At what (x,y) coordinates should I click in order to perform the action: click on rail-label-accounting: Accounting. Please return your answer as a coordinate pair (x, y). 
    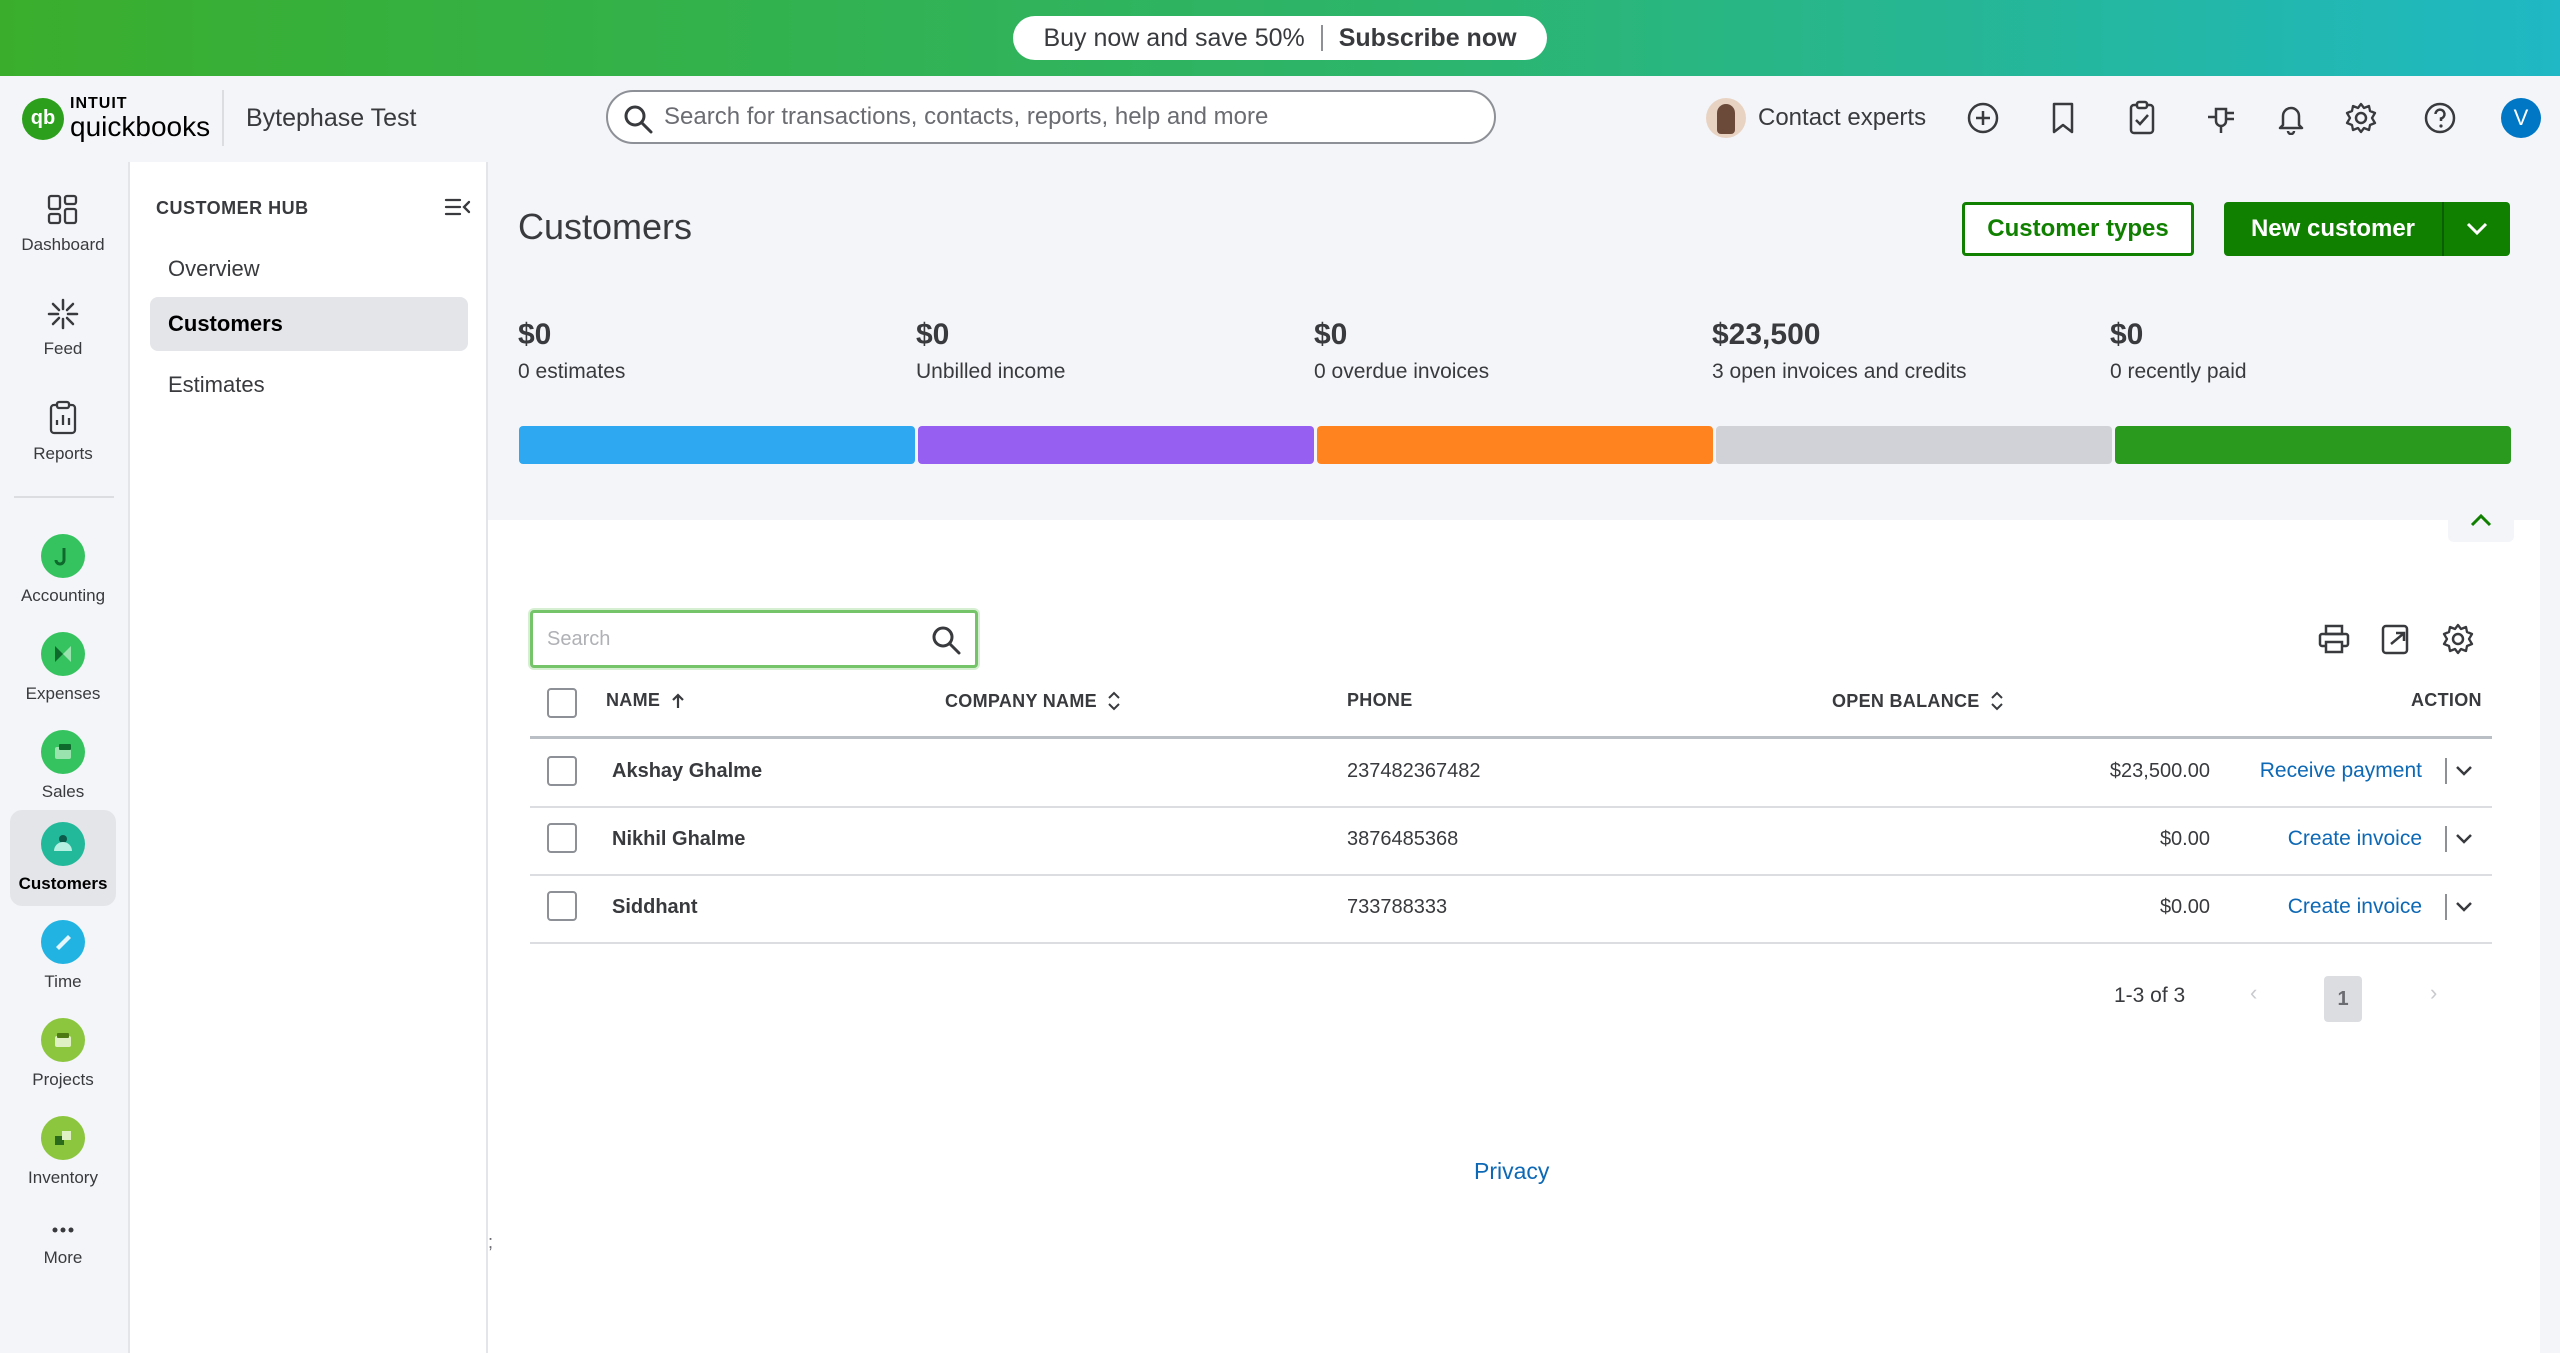
    Looking at the image, I should click on (63, 595).